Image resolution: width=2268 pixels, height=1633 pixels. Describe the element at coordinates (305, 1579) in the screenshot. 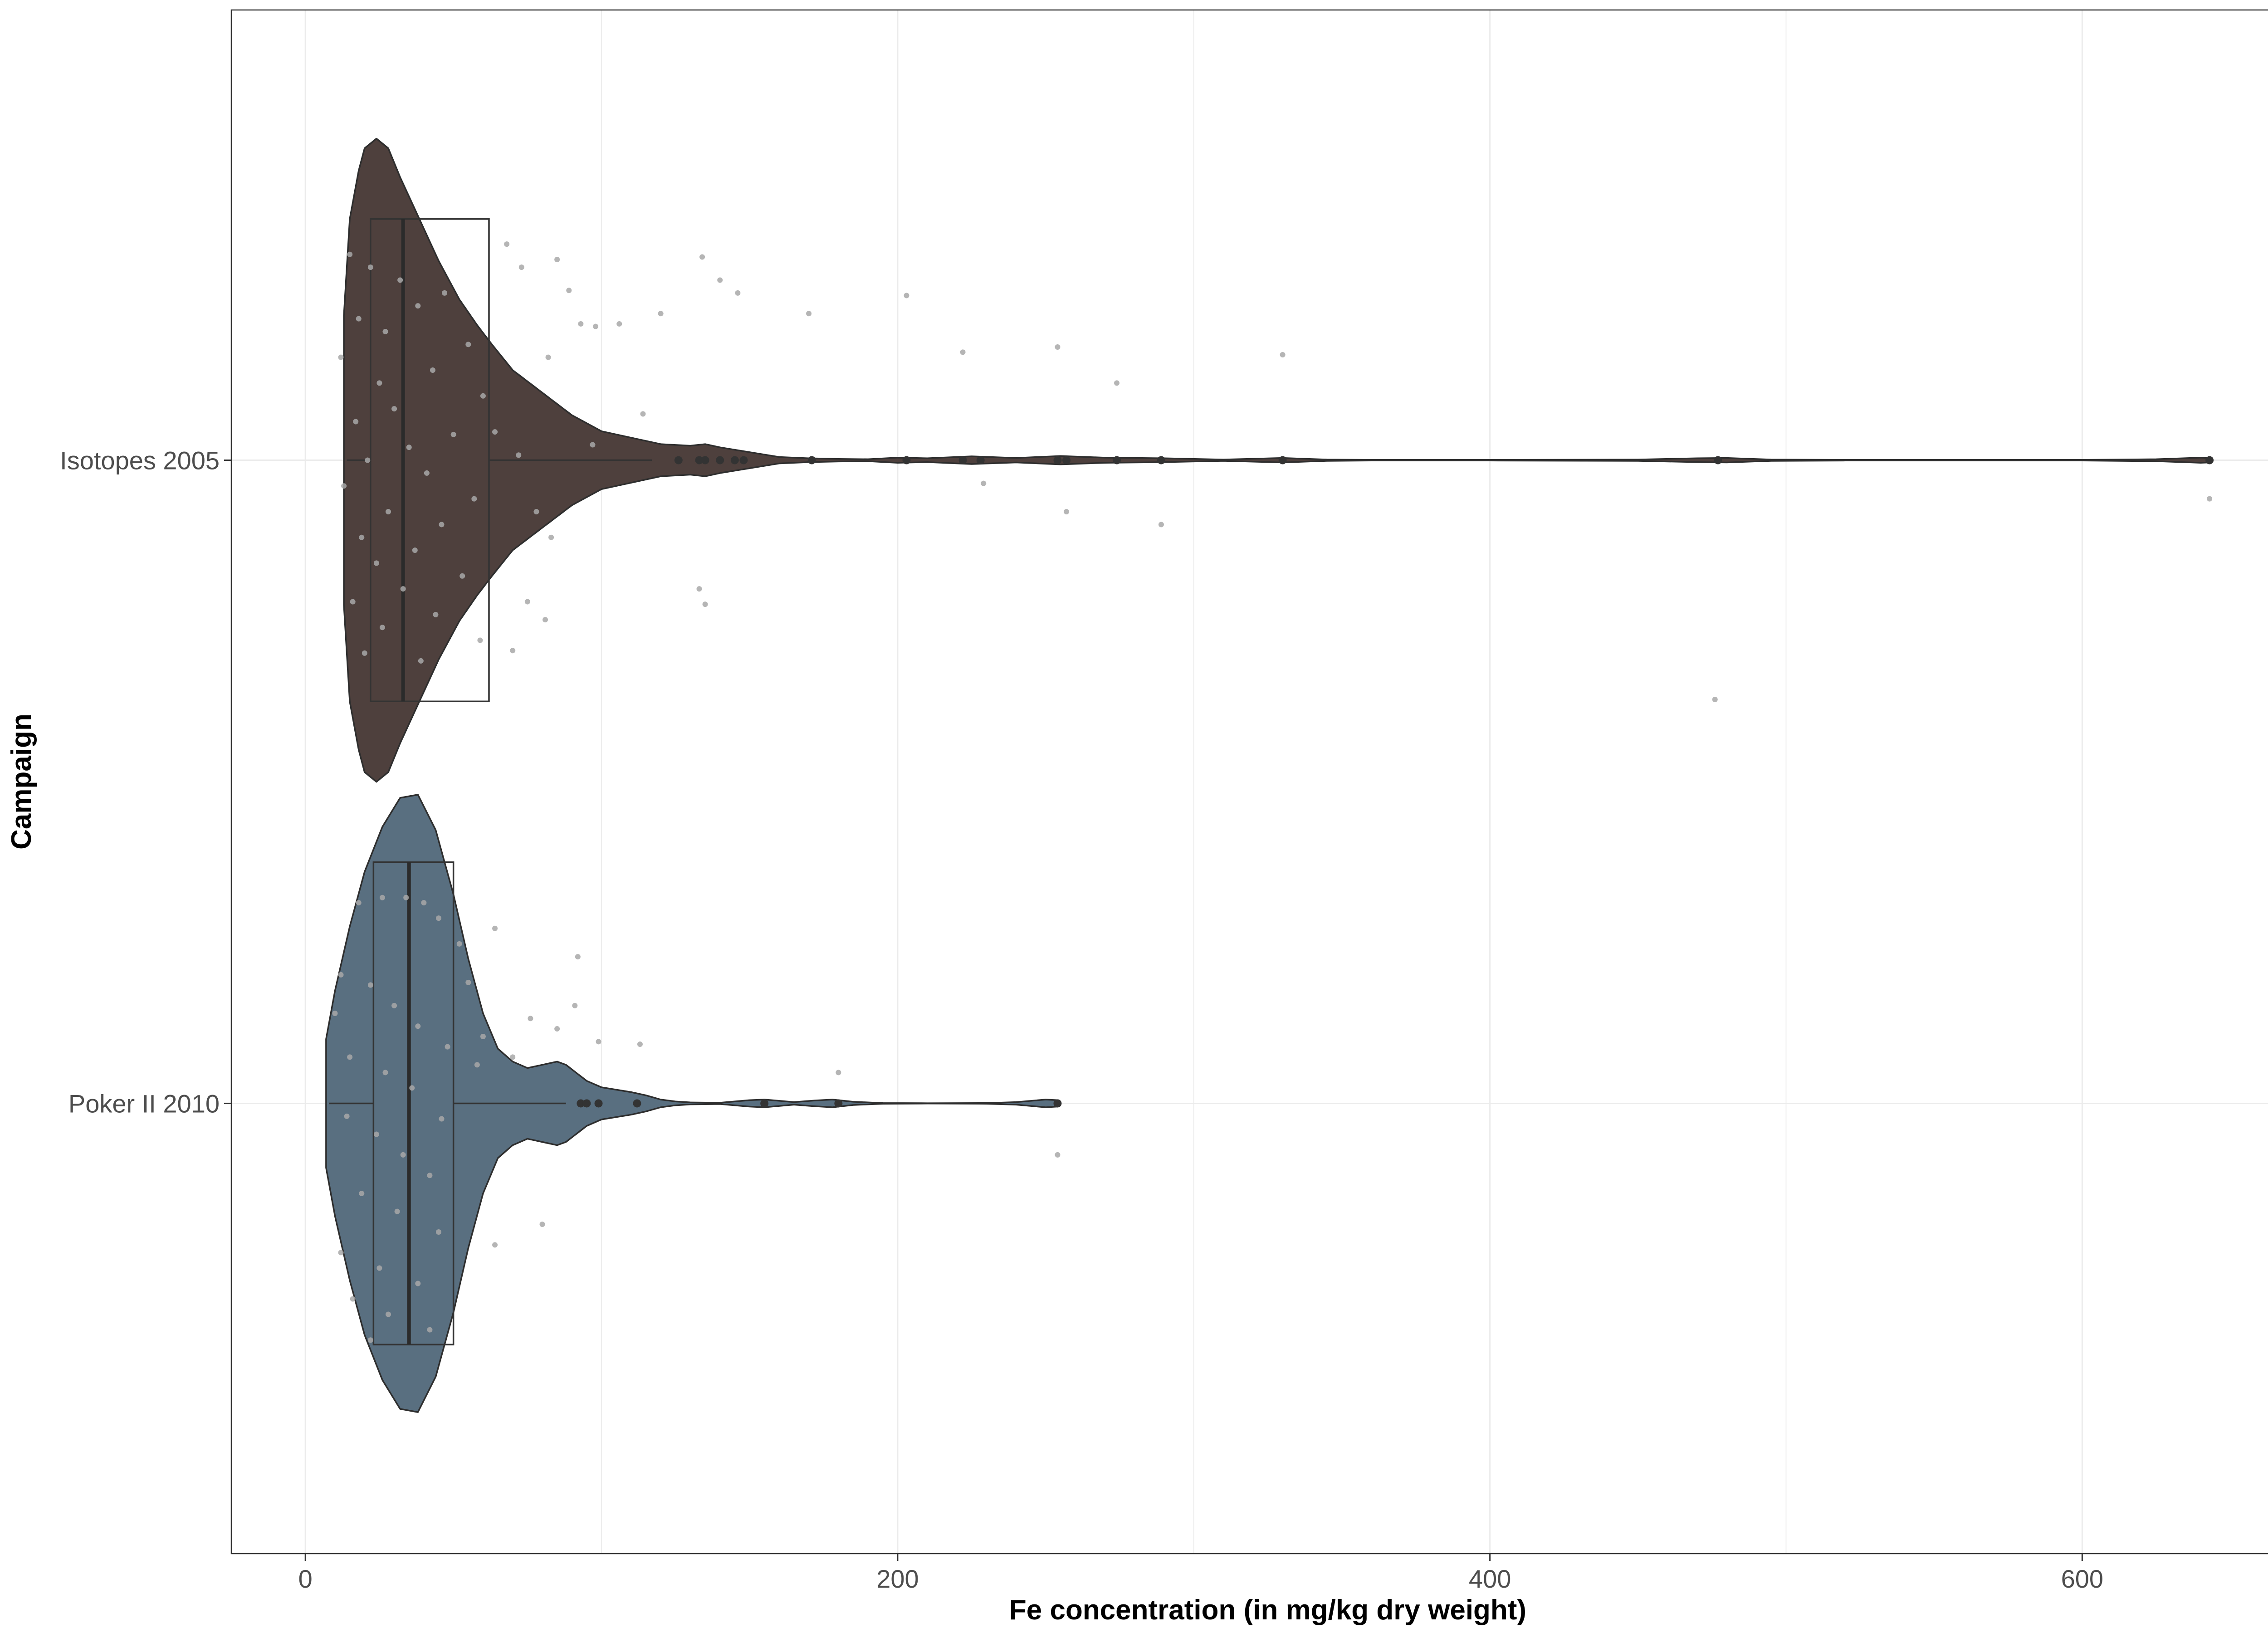

I see `x-tick-label: 0` at that location.